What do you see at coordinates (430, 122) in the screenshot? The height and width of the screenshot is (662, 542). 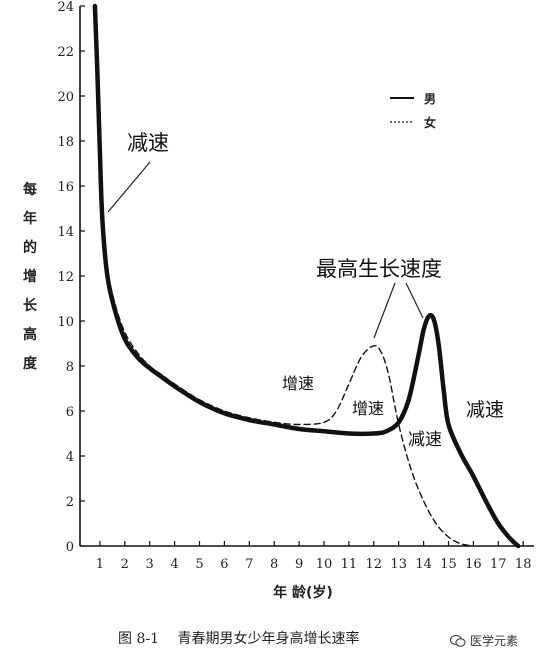 I see `legend-female-label: 女` at bounding box center [430, 122].